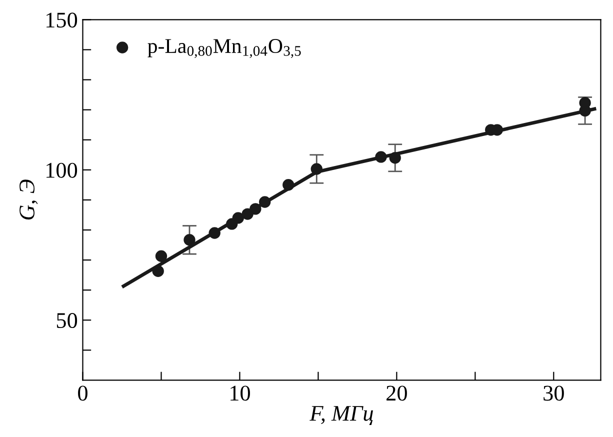  I want to click on legend-label: p-La$_{0,80}$Mn$_{1,04}$O$_{3,5}$, so click(224, 48).